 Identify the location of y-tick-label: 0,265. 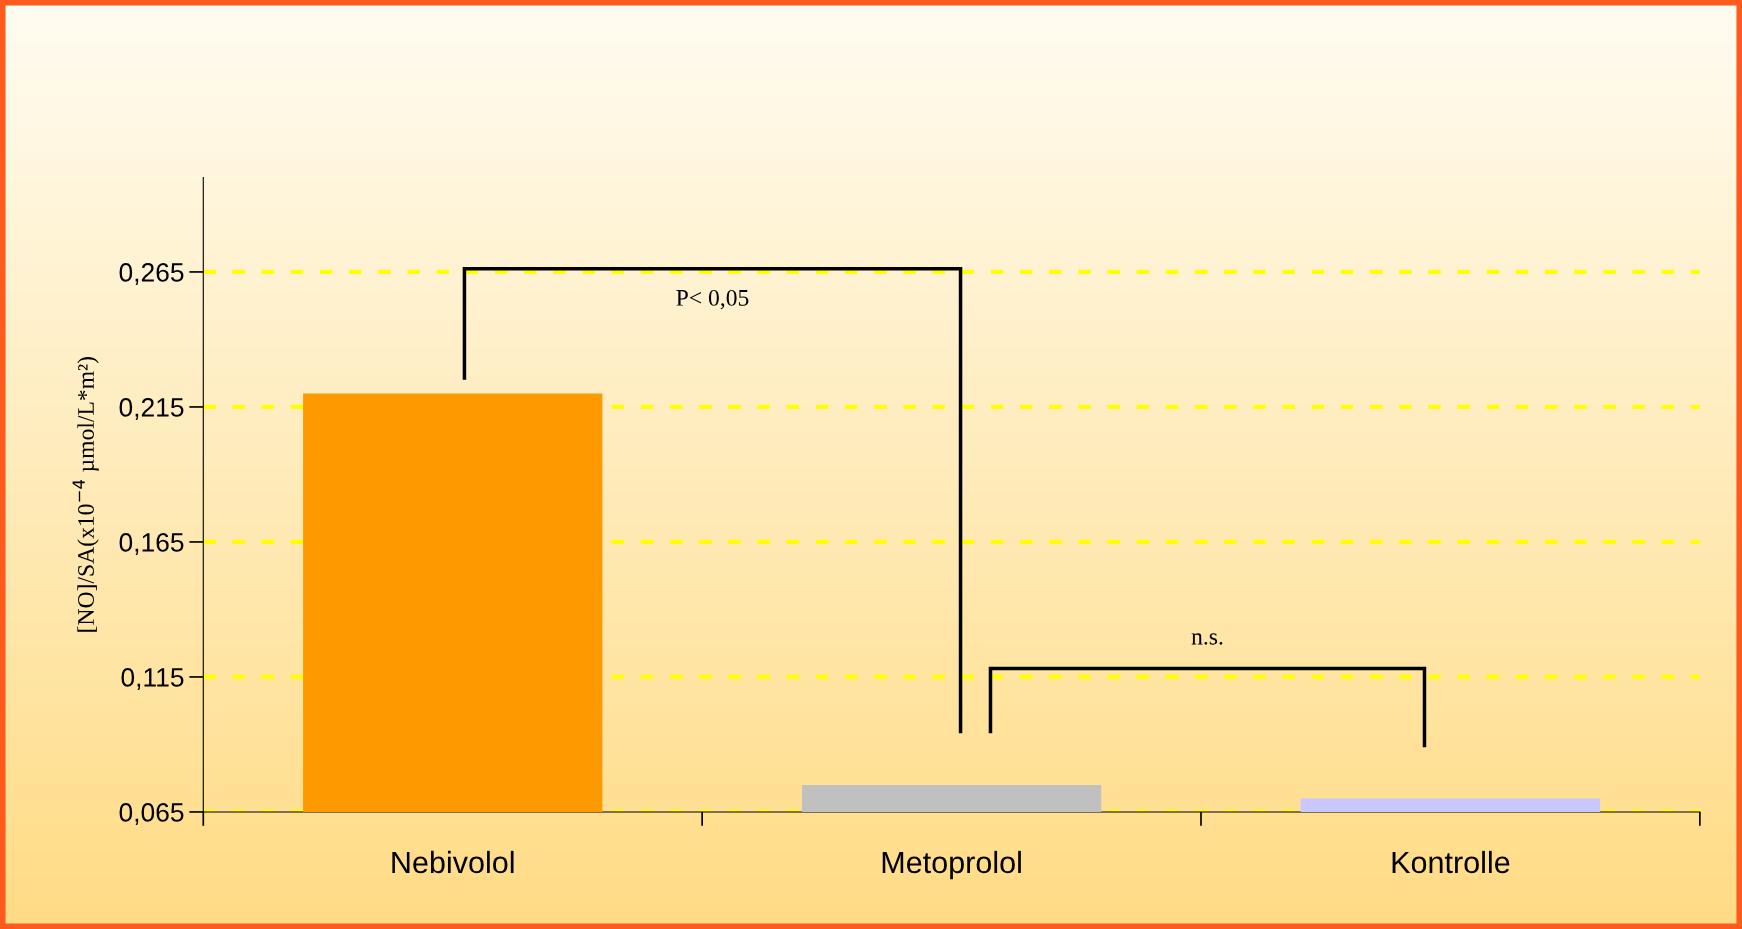
(151, 274).